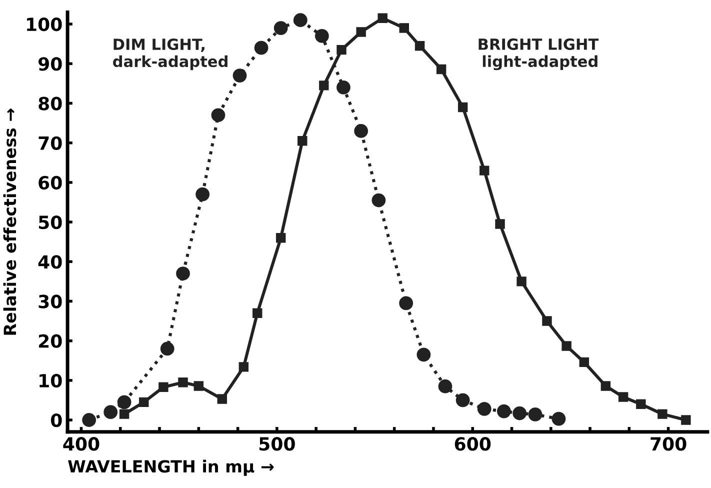  What do you see at coordinates (81, 444) in the screenshot?
I see `x-tick-label: 400` at bounding box center [81, 444].